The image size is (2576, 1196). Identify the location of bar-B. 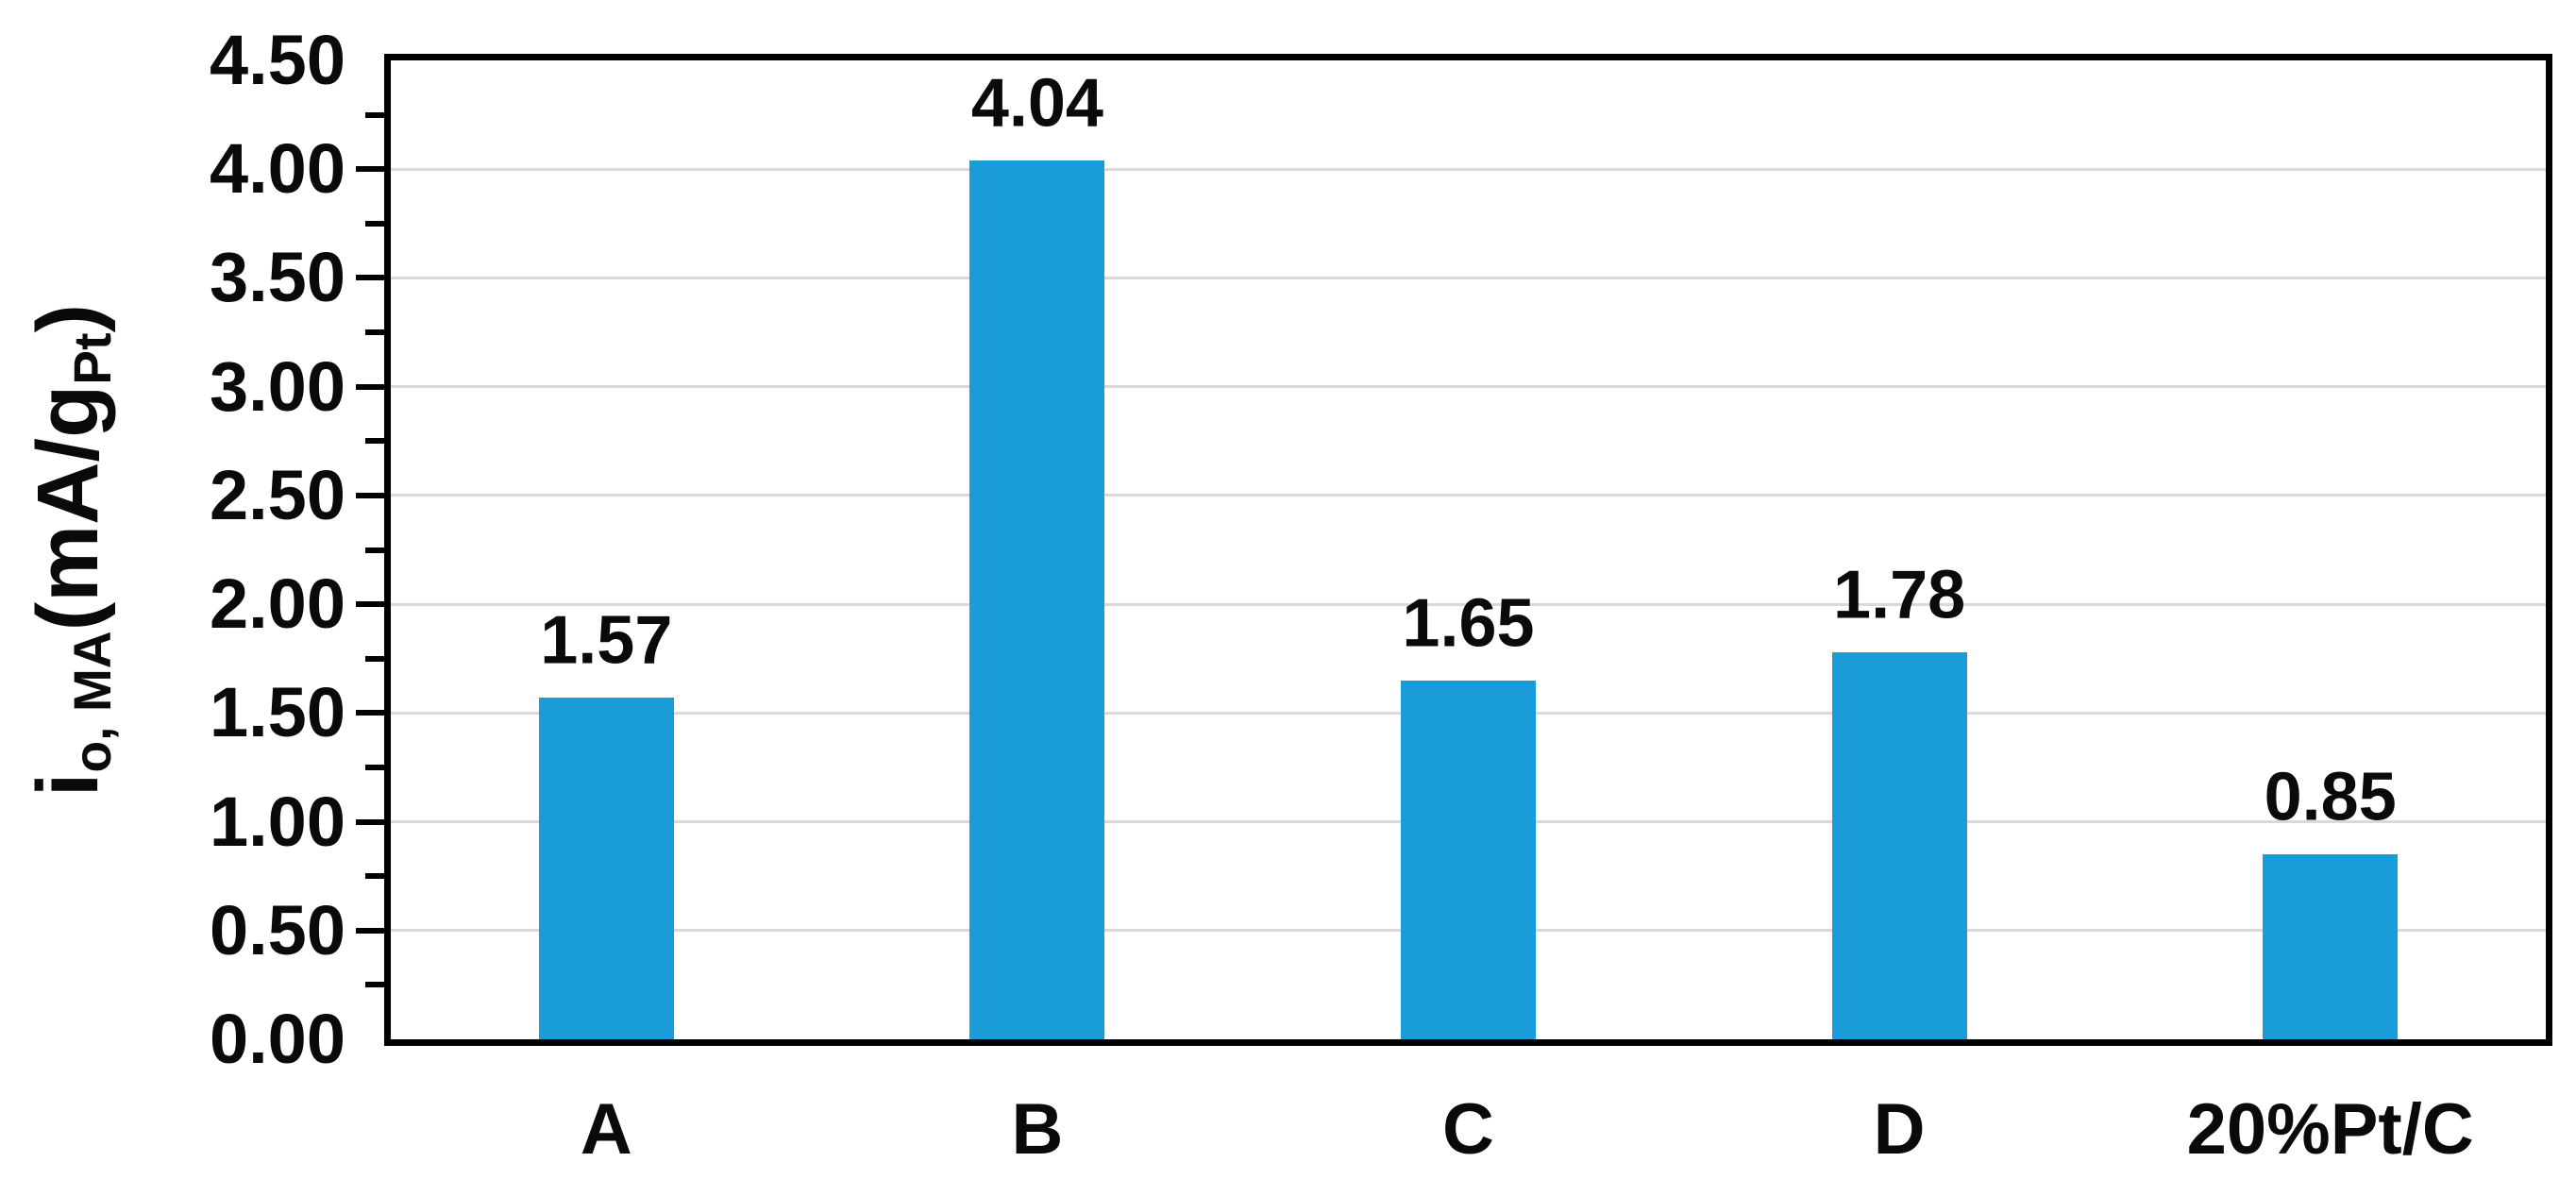
(1037, 599).